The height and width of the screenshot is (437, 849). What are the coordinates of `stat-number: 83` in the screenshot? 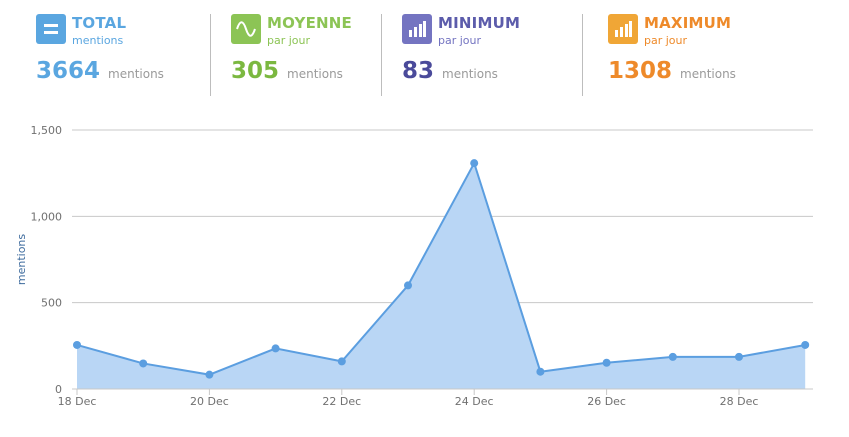 It's located at (418, 71).